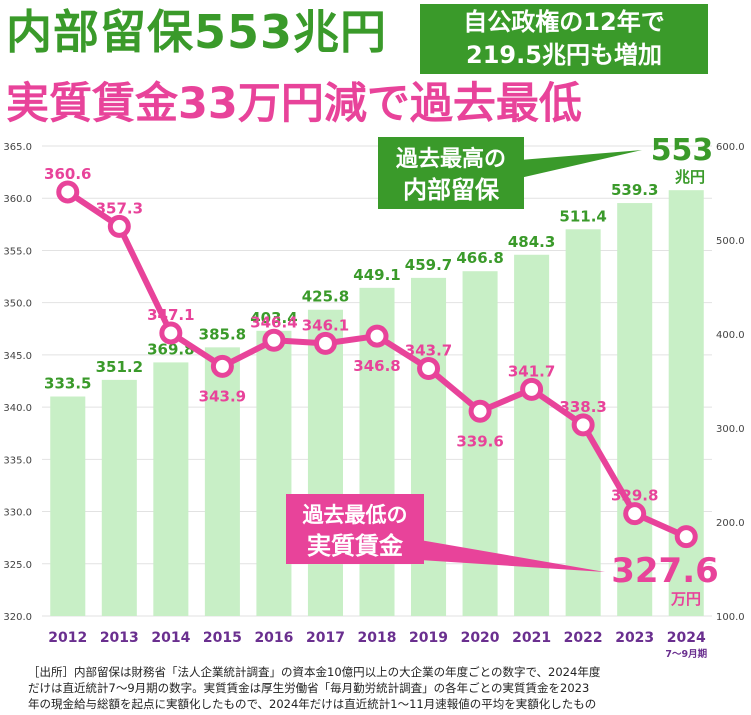  What do you see at coordinates (170, 315) in the screenshot?
I see `line-value-label: 347.1` at bounding box center [170, 315].